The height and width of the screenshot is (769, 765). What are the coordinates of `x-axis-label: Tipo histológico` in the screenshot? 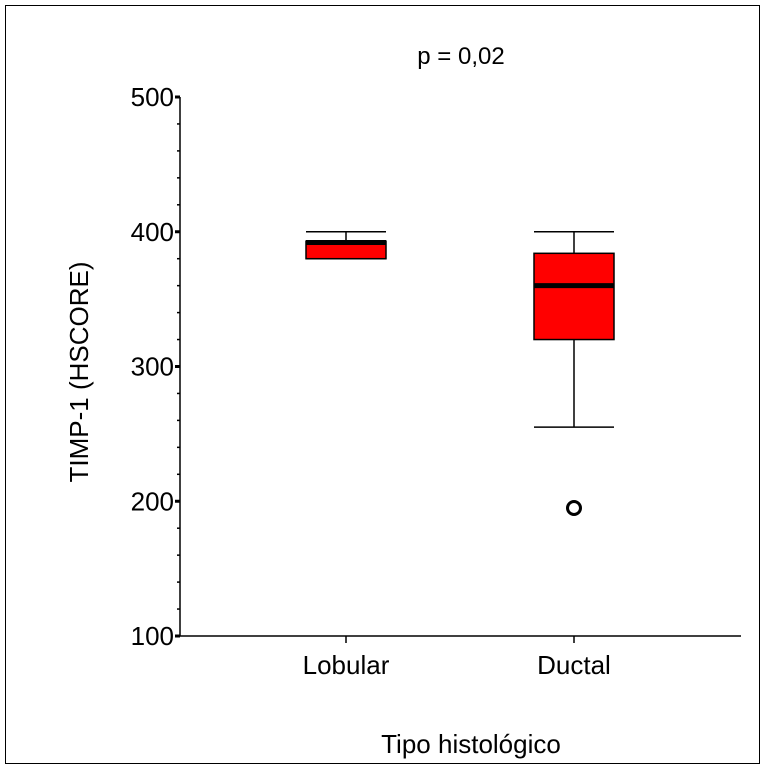 It's located at (471, 744).